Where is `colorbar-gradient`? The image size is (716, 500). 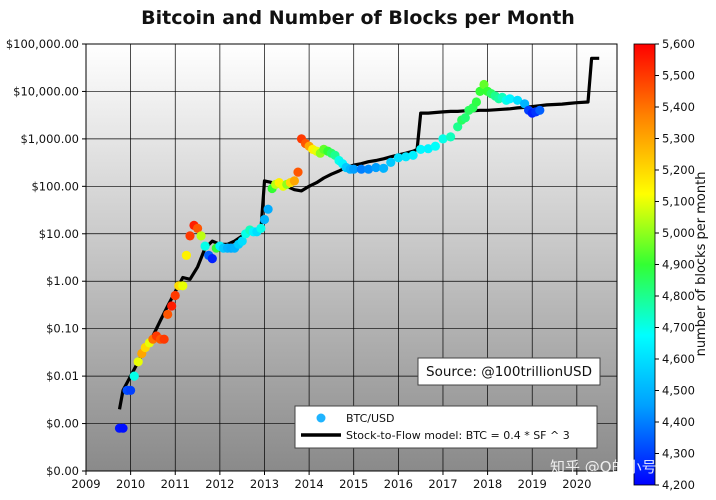
colorbar-gradient is located at coordinates (644, 264).